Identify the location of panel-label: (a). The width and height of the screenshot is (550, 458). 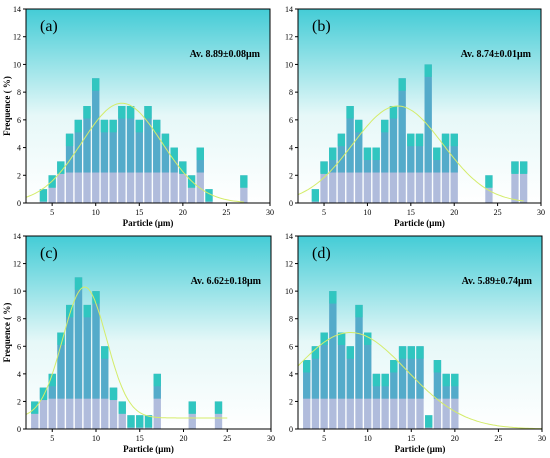
(49, 26).